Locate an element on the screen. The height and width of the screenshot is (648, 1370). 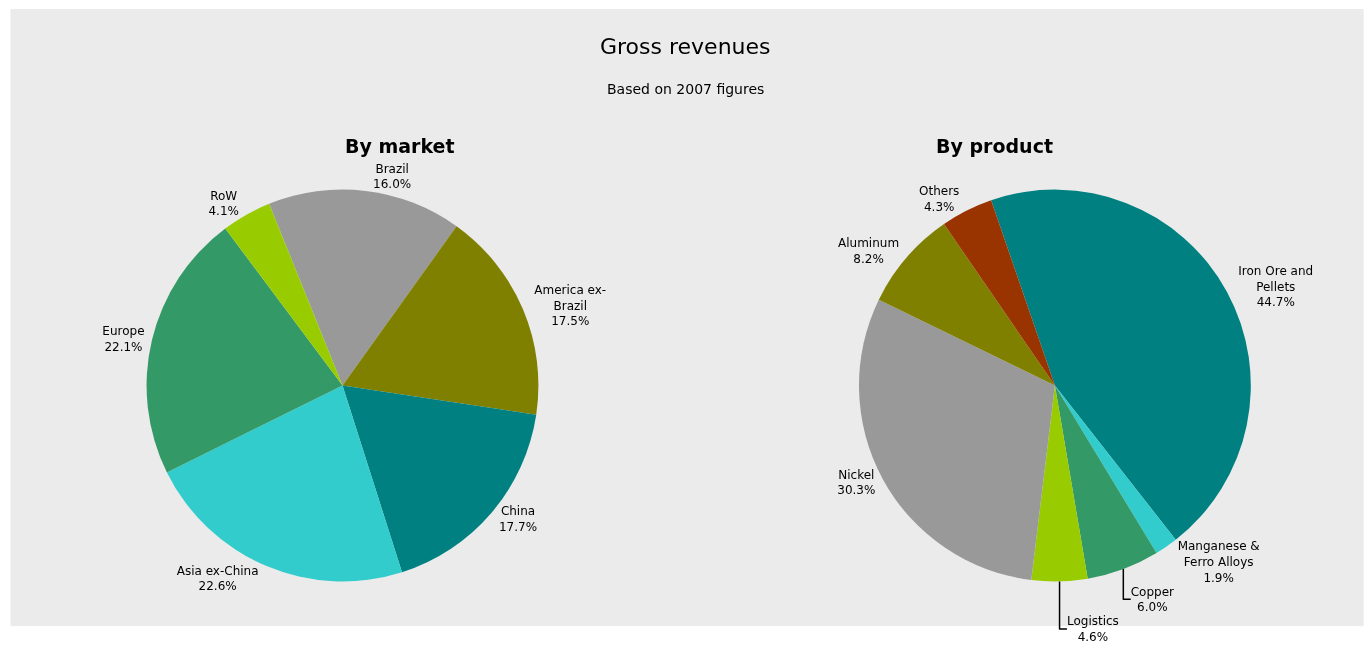
data-label: 17.7% is located at coordinates (518, 526).